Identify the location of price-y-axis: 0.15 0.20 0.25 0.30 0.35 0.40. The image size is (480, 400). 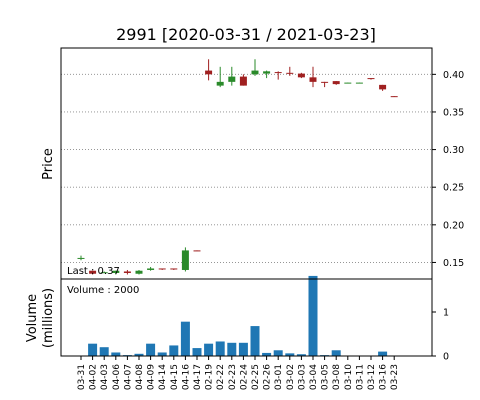
(448, 169).